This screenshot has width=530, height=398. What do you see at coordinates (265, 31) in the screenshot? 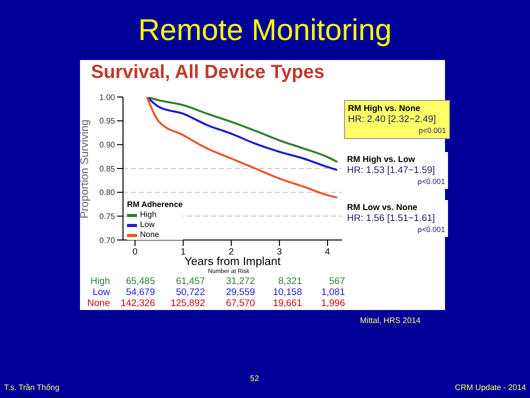
I see `chart-title: Remote Monitoring` at bounding box center [265, 31].